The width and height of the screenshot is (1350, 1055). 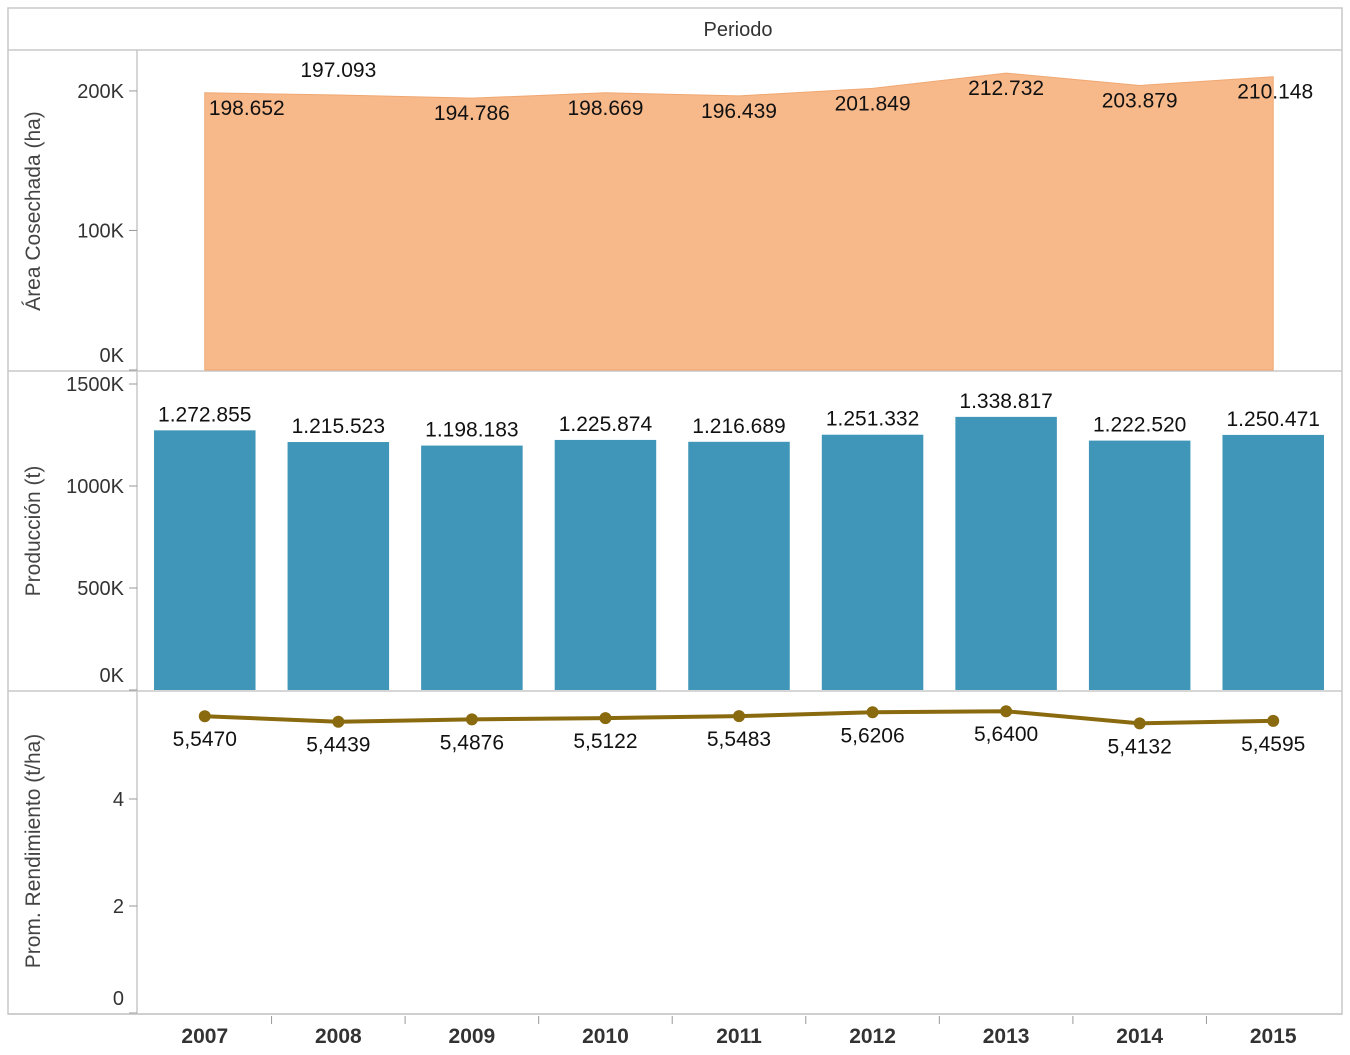 What do you see at coordinates (95, 385) in the screenshot?
I see `bar-ytick-label: 1500K` at bounding box center [95, 385].